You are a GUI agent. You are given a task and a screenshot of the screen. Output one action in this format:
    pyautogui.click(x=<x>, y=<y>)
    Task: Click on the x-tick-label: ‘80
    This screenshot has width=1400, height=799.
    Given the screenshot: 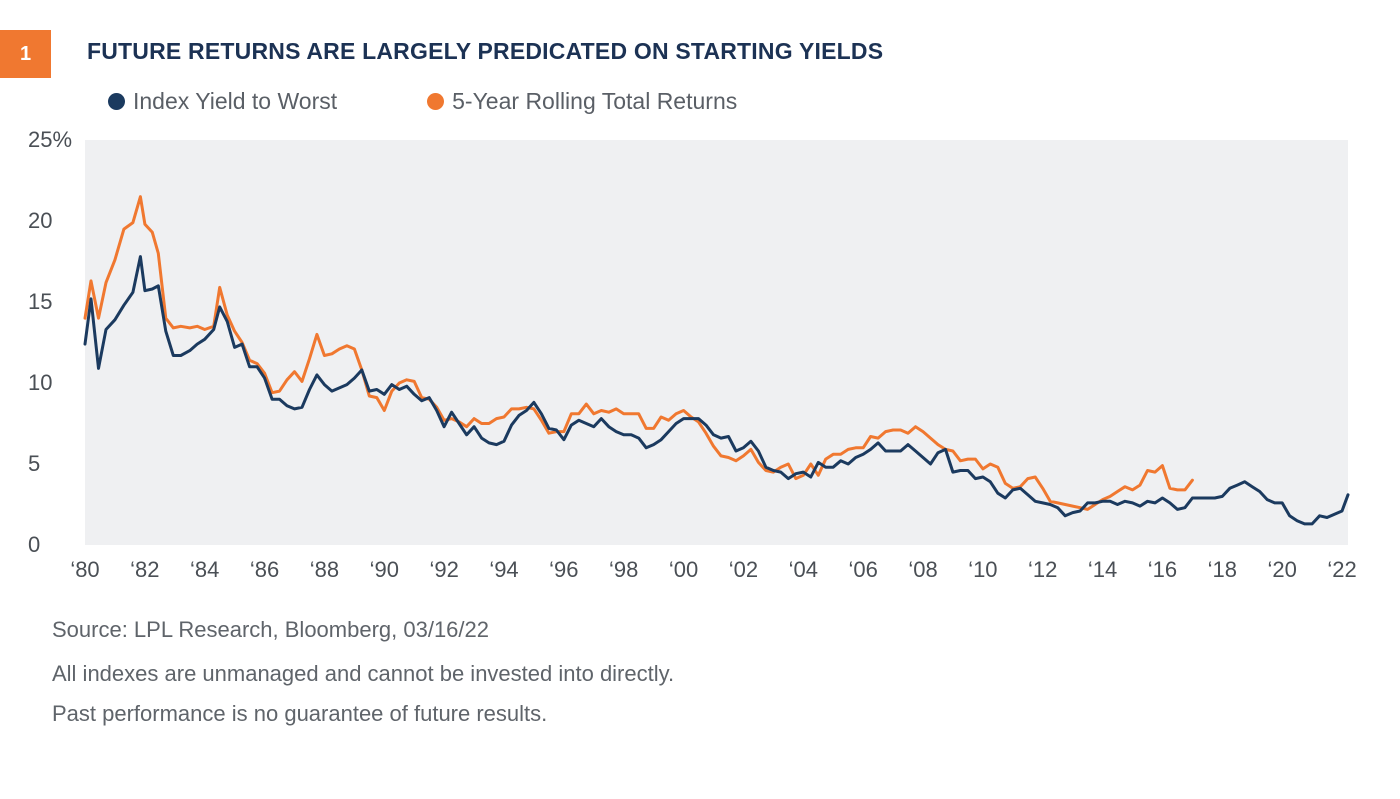 What is the action you would take?
    pyautogui.click(x=84, y=569)
    